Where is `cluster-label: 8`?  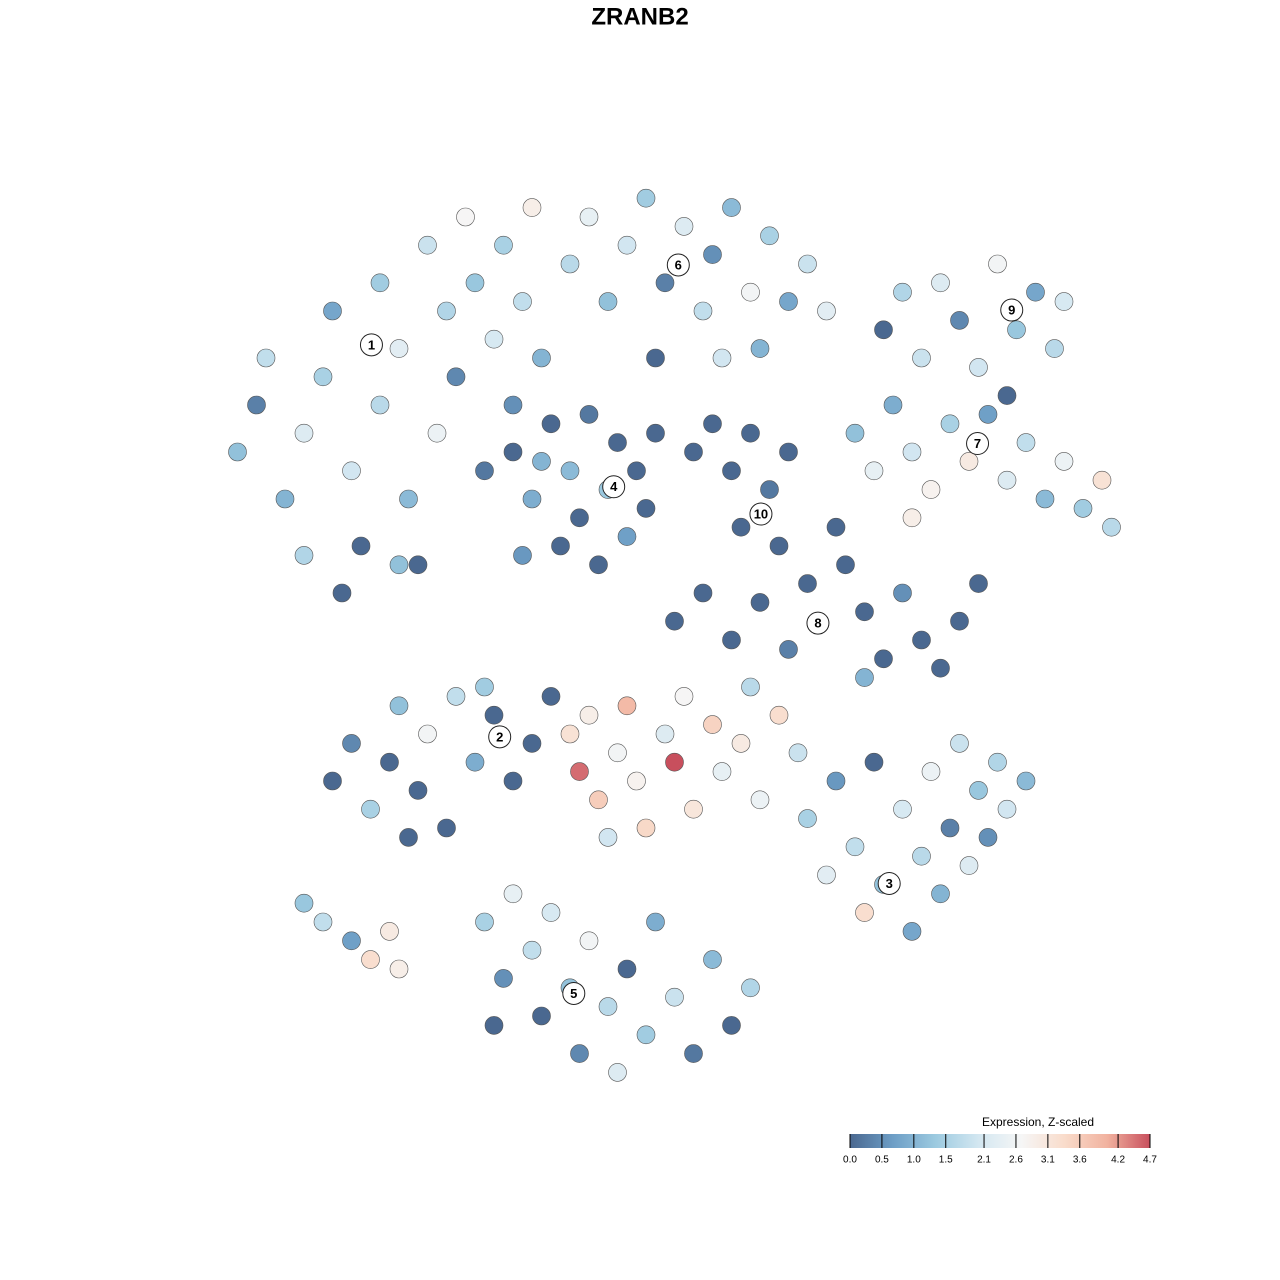
cluster-label: 8 is located at coordinates (817, 623).